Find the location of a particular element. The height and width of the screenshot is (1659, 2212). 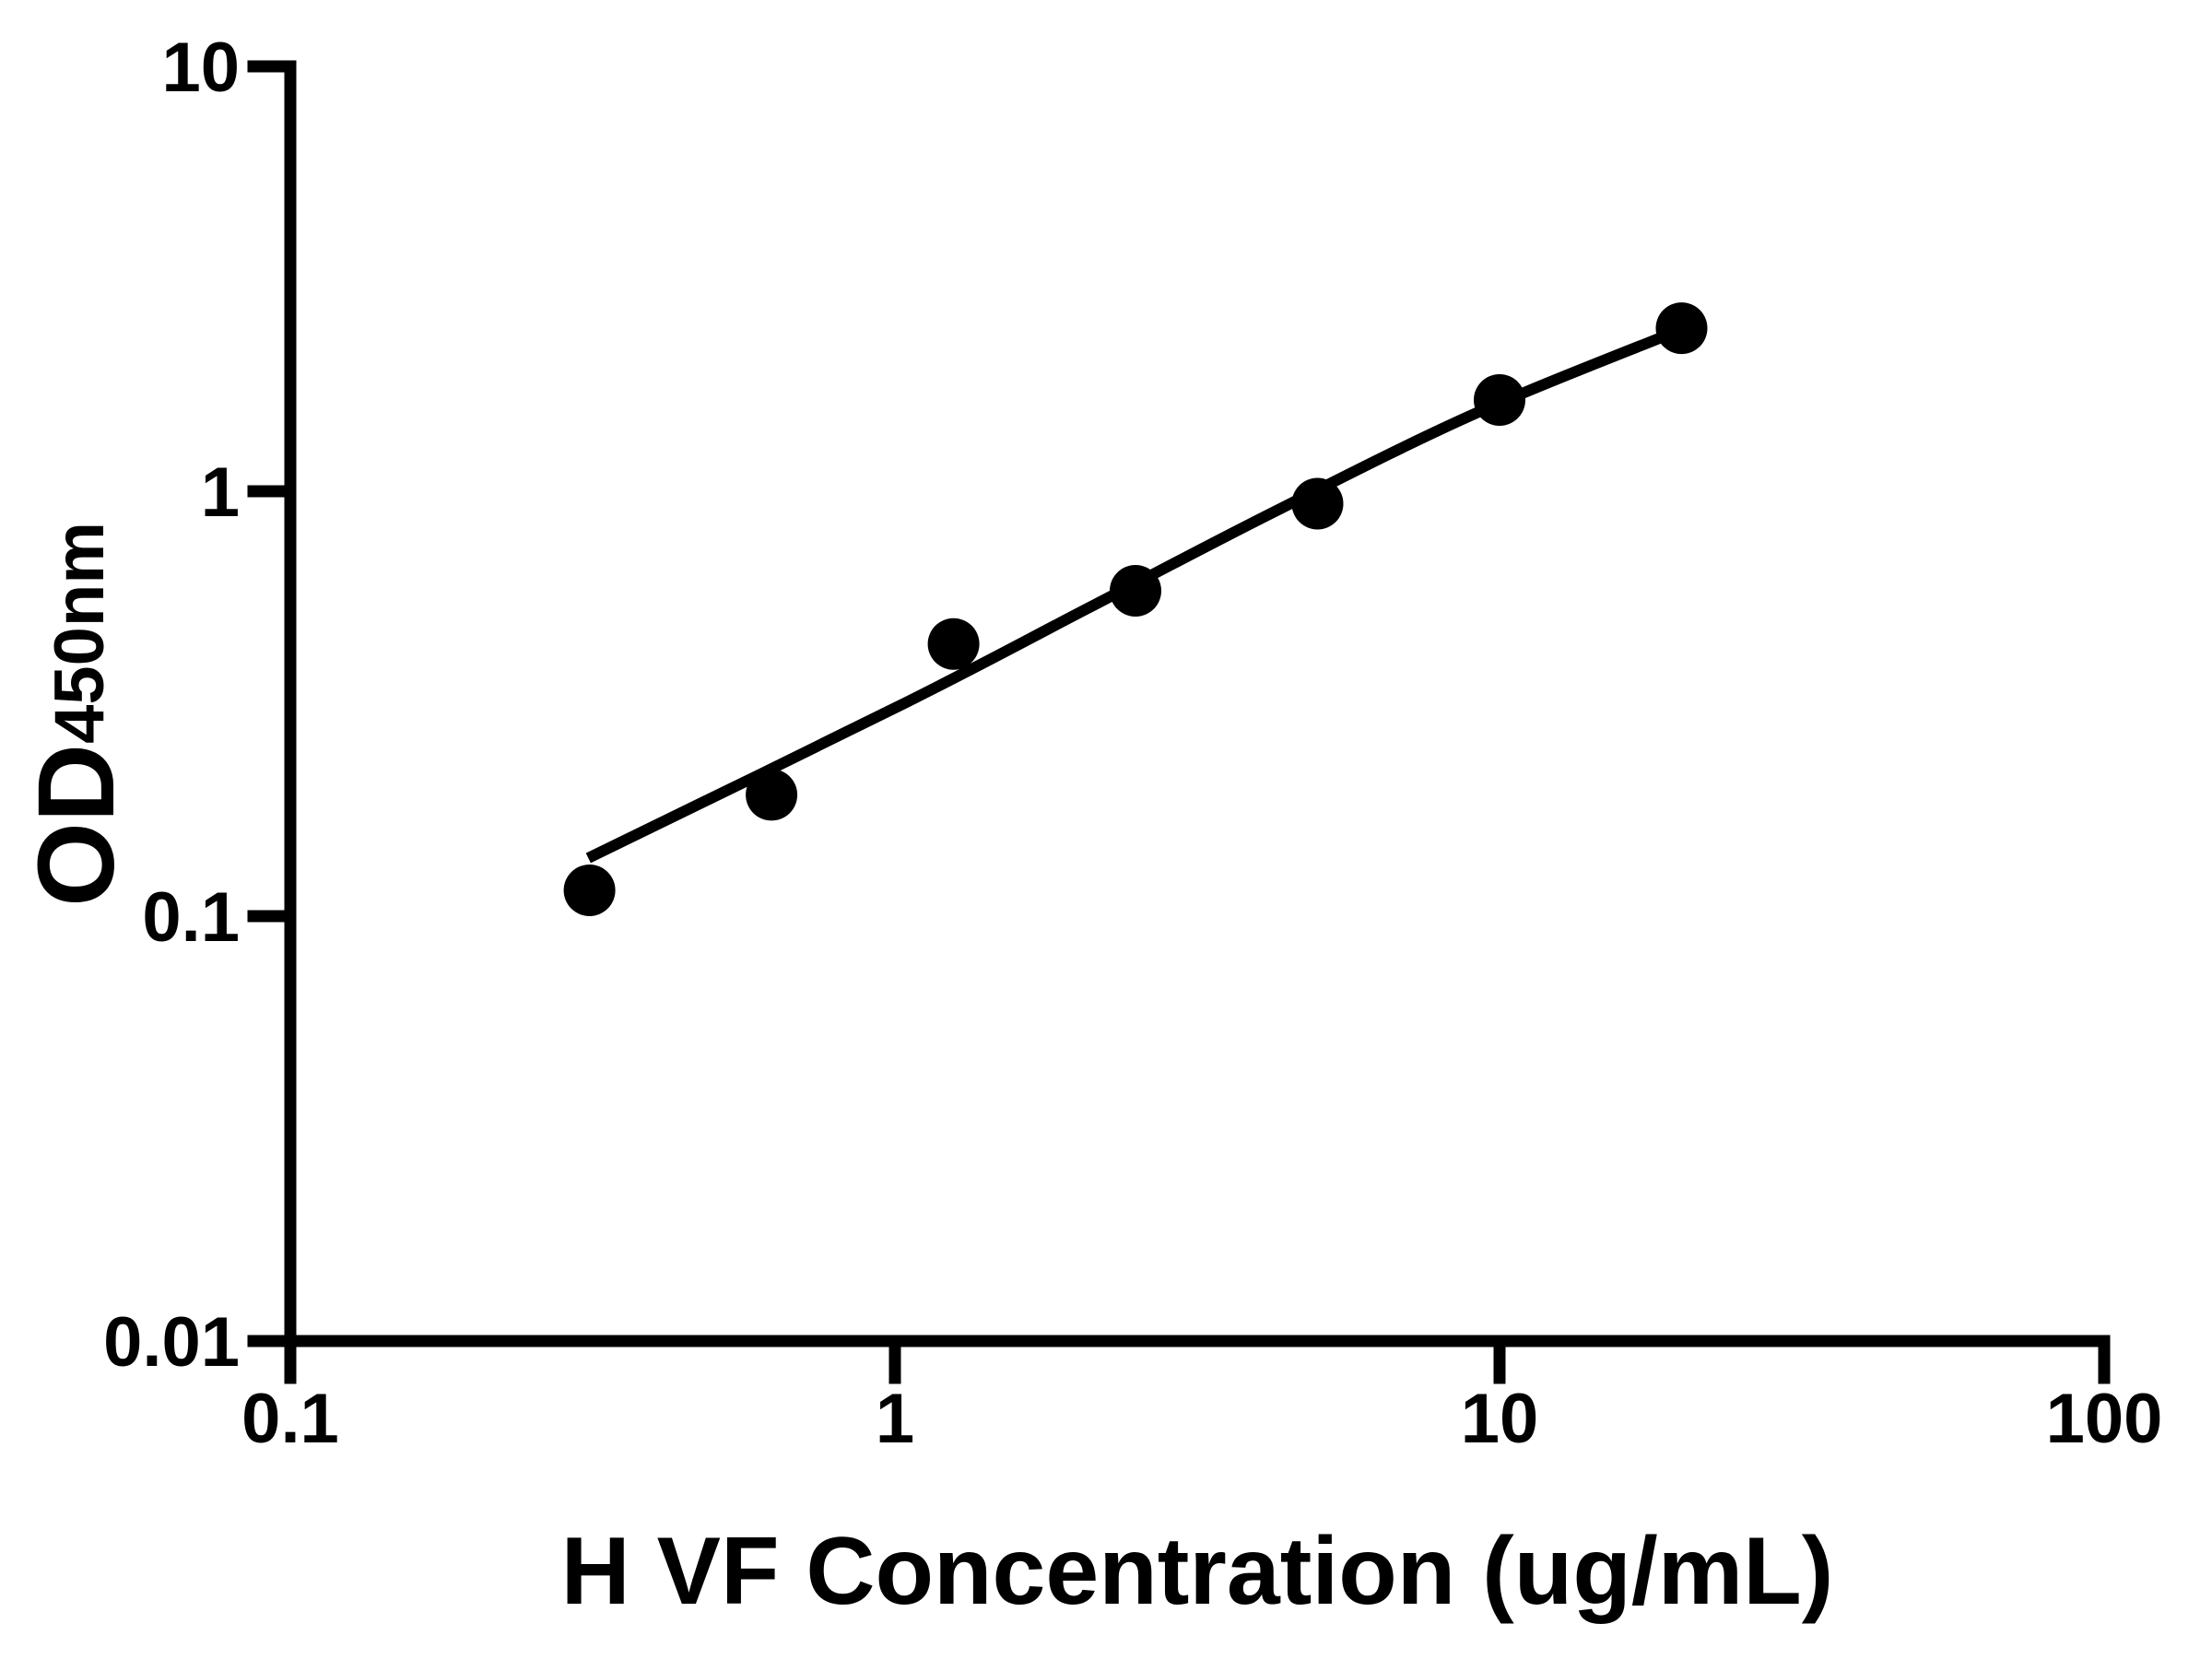

x-axis-title: H VF Concentration (ug/mL) is located at coordinates (1197, 1571).